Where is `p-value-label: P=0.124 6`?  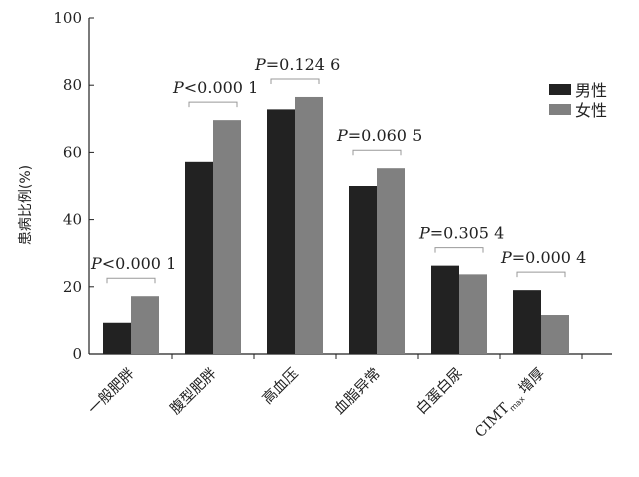
p-value-label: P=0.124 6 is located at coordinates (297, 64).